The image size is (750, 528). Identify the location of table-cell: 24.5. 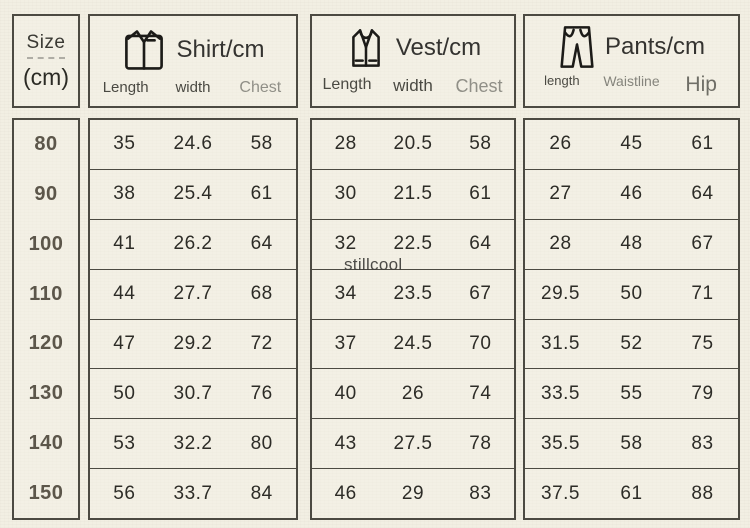
(413, 343).